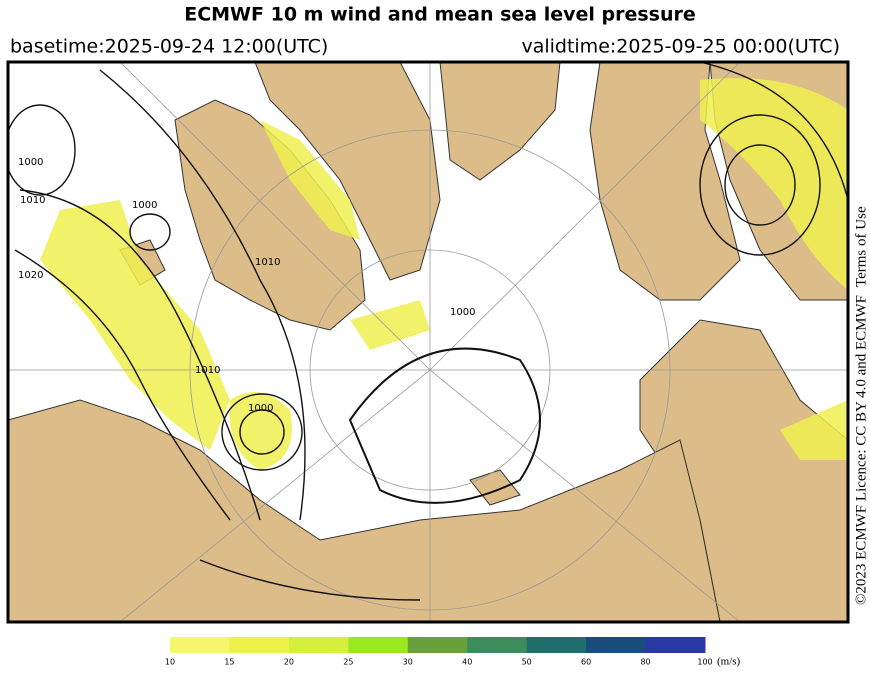 This screenshot has width=870, height=684. What do you see at coordinates (527, 662) in the screenshot?
I see `colorbar-tick-label: 50` at bounding box center [527, 662].